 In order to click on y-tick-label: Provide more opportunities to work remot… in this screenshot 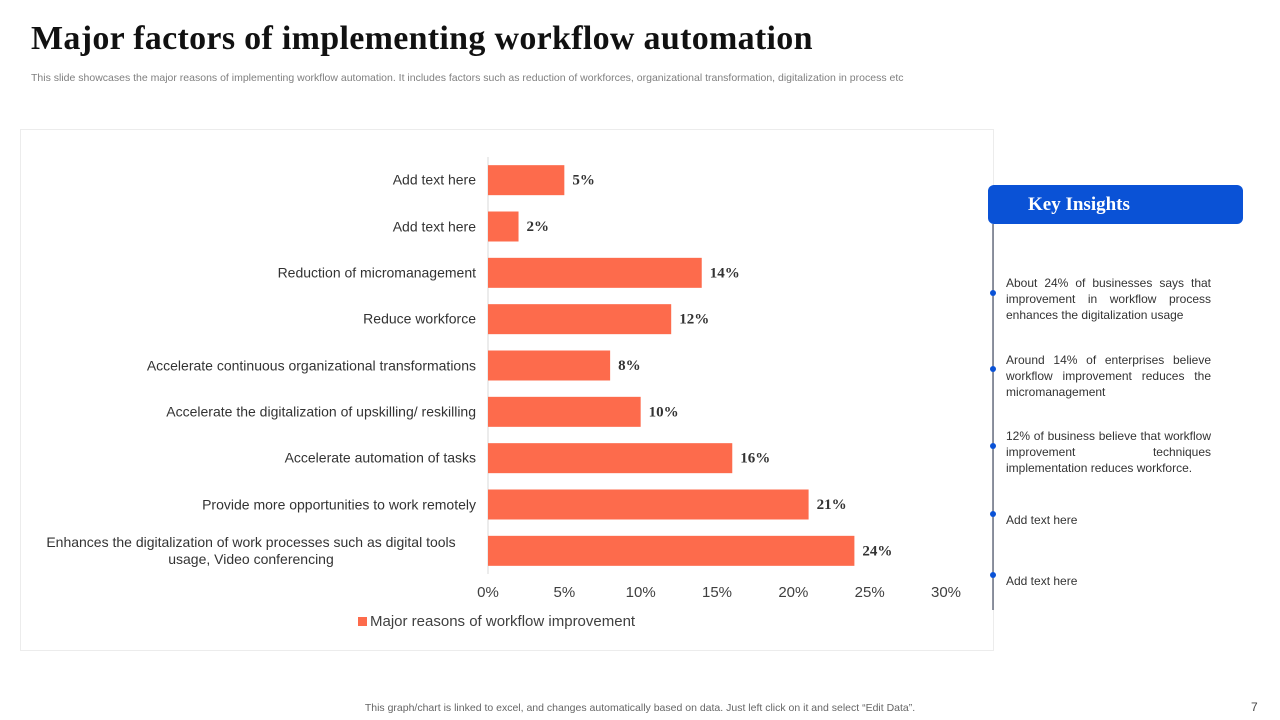, I will do `click(339, 504)`.